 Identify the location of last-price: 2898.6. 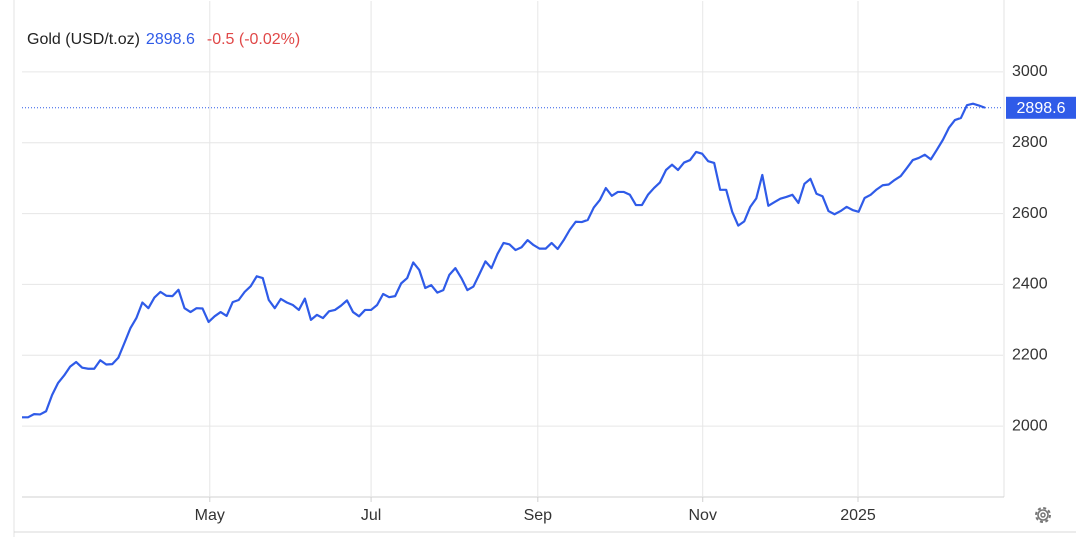
(170, 39).